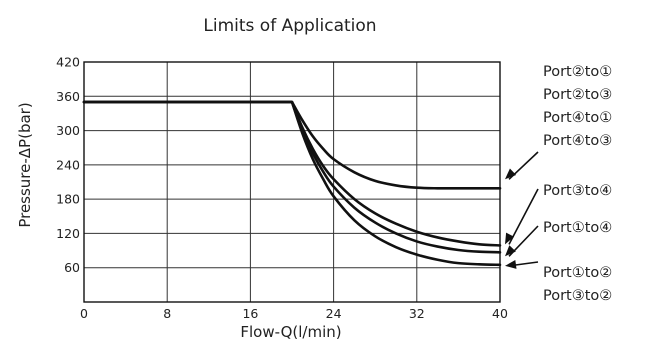 Image resolution: width=659 pixels, height=343 pixels. What do you see at coordinates (250, 313) in the screenshot?
I see `x-tick-label-2: 16` at bounding box center [250, 313].